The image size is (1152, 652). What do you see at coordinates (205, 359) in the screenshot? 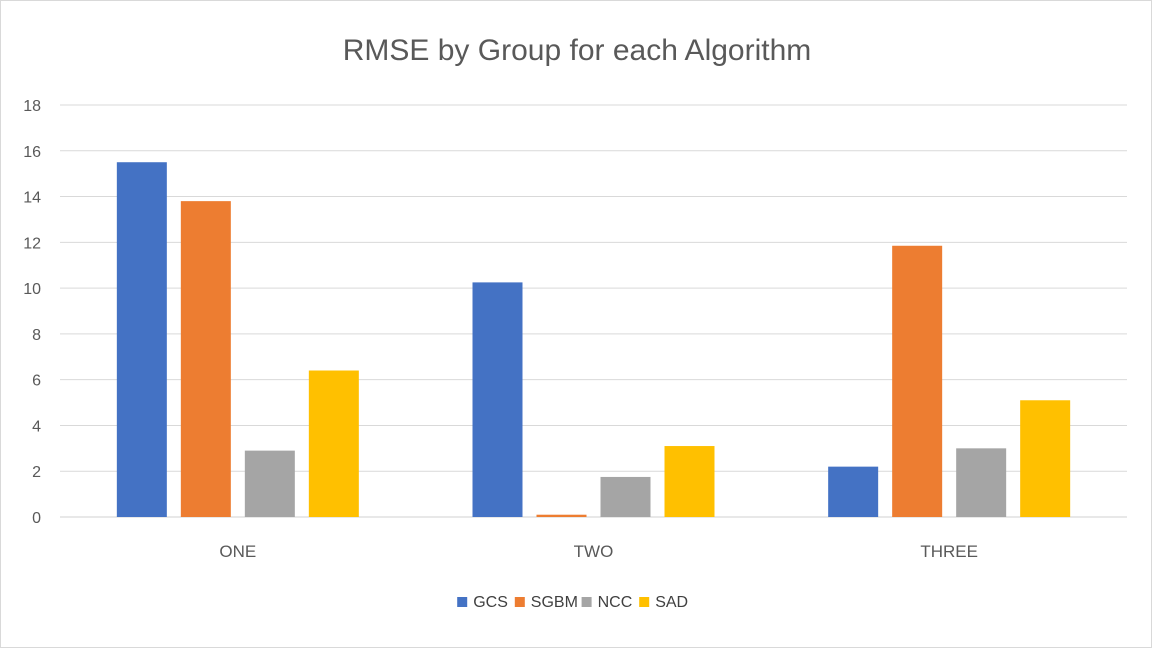
I see `bar-sgbm-one` at bounding box center [205, 359].